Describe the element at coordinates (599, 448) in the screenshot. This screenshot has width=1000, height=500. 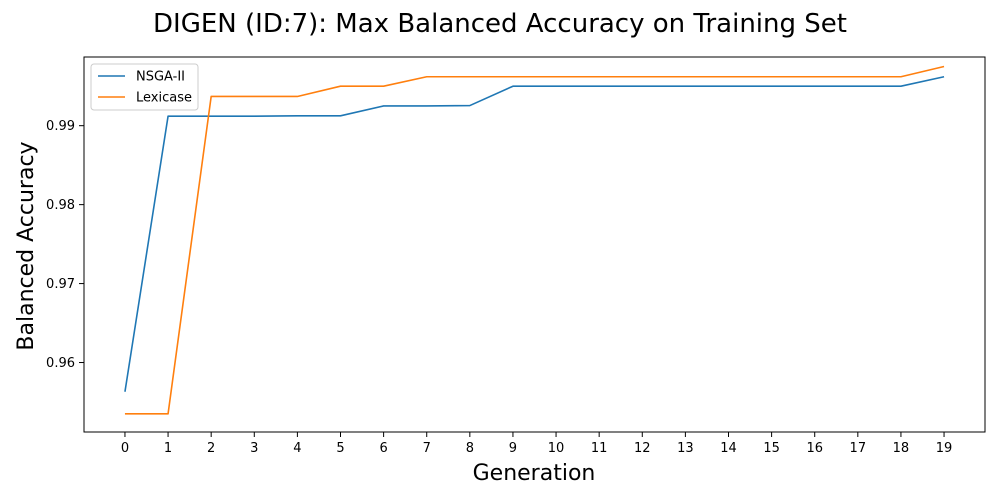
I see `x-tick-label: 11` at that location.